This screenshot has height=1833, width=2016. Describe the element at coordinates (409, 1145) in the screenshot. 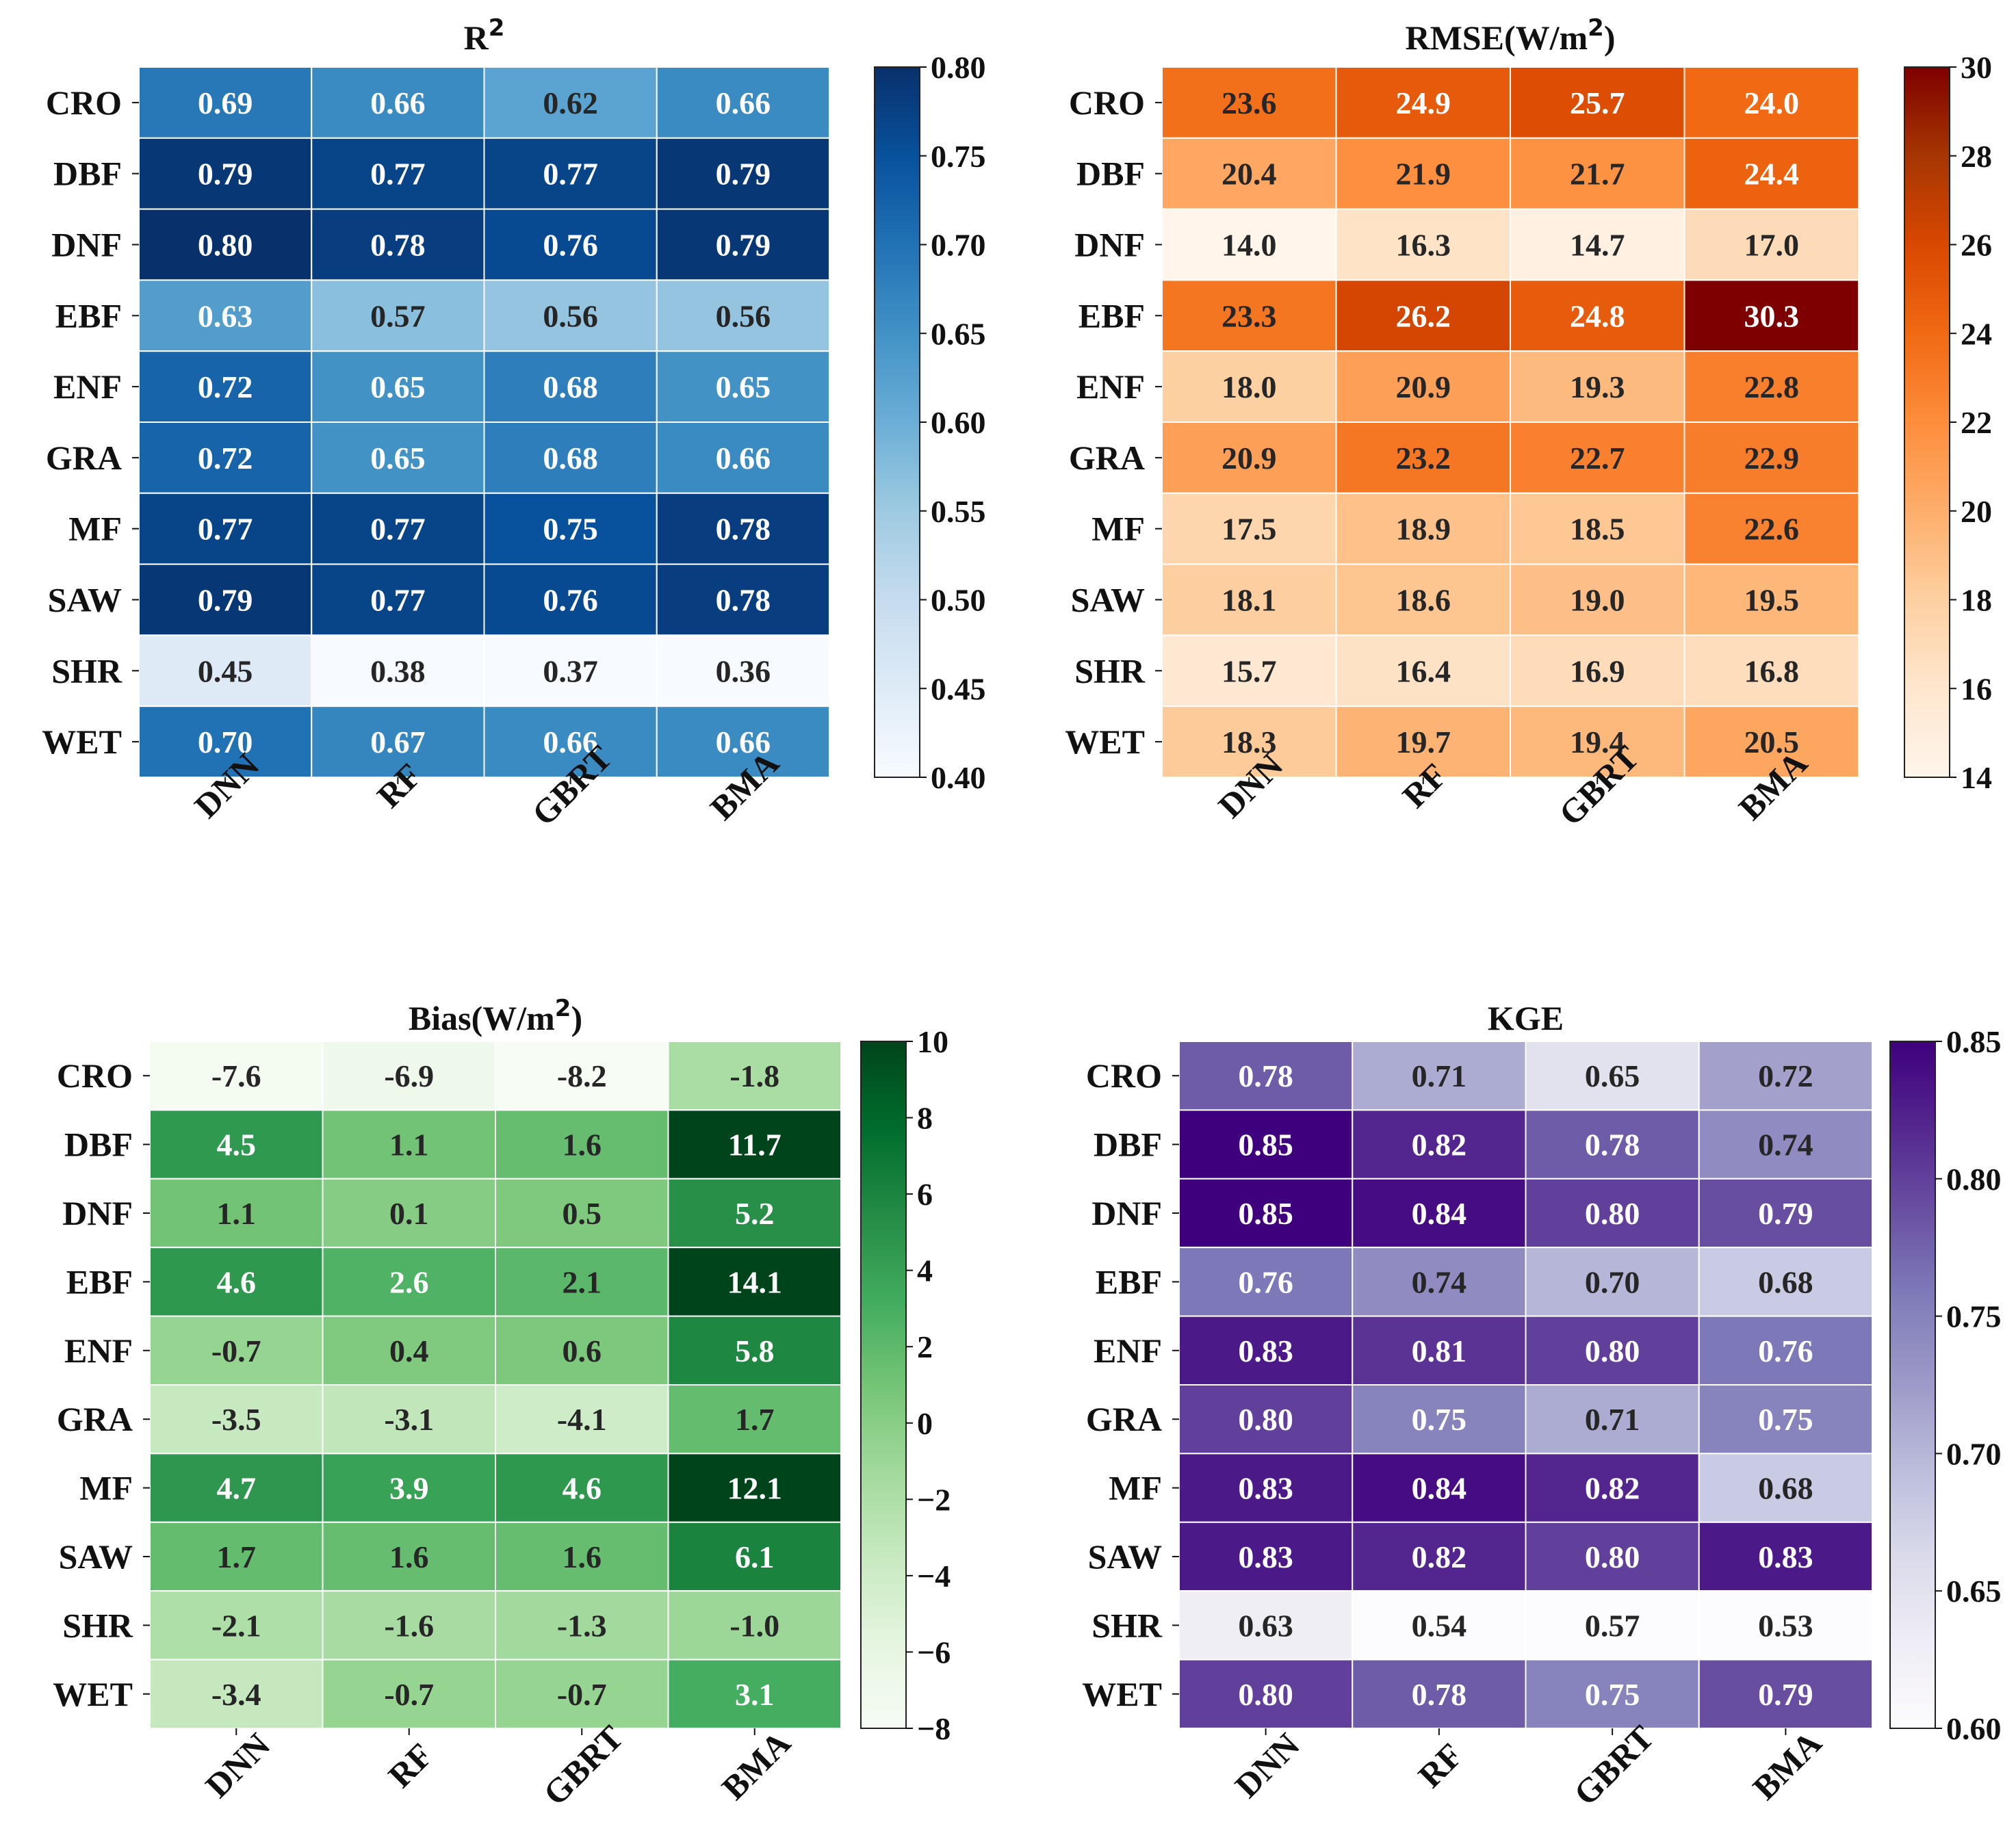

I see `cell-value-label: 1.1` at that location.